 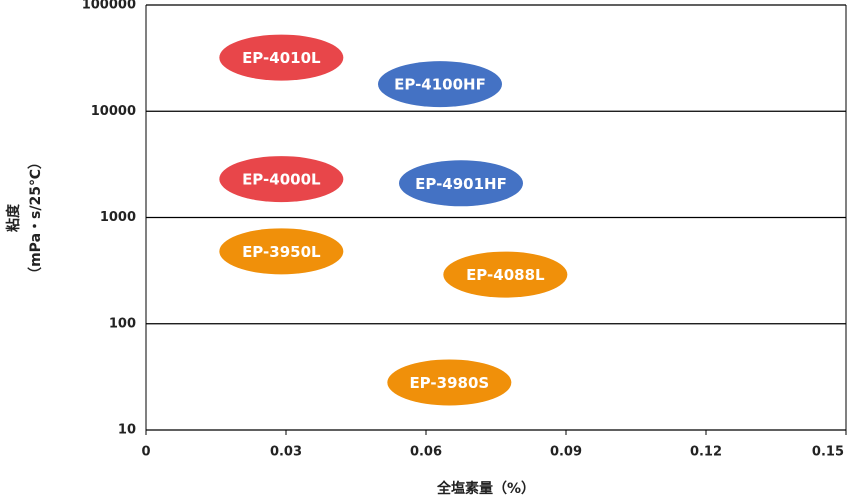 What do you see at coordinates (13, 217) in the screenshot?
I see `y-axis-title: 粘度` at bounding box center [13, 217].